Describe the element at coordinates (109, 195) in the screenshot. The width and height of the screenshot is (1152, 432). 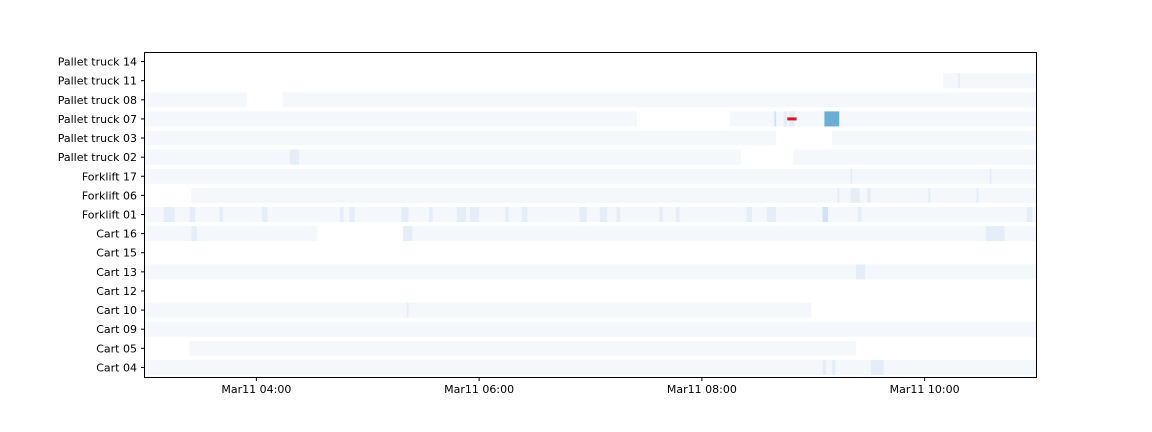
I see `y-tick-label: Forklift 06` at that location.